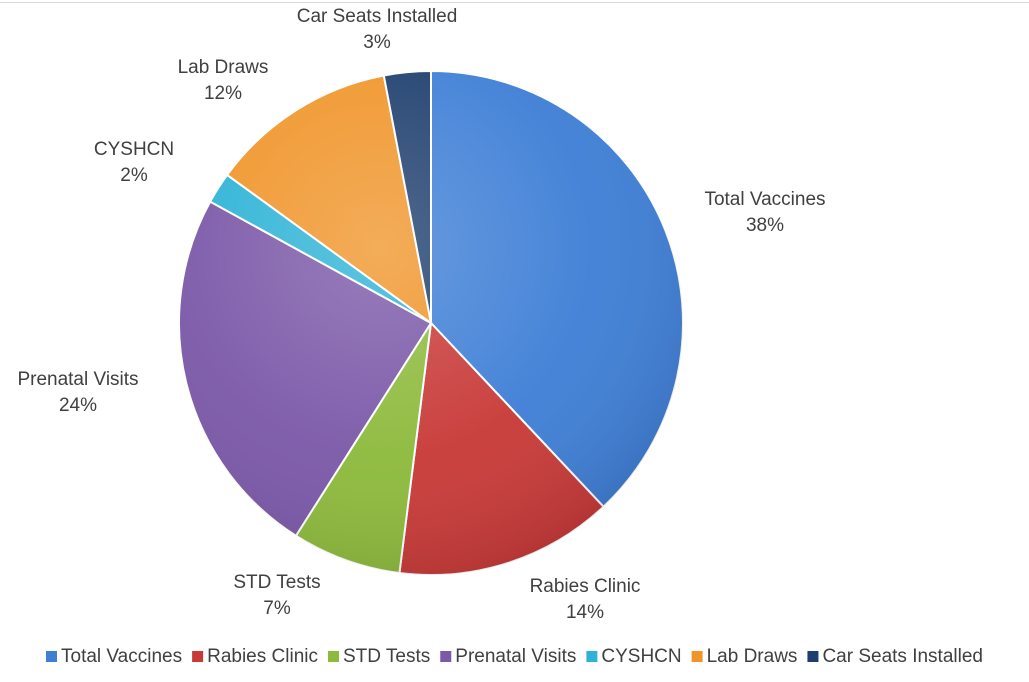 The width and height of the screenshot is (1029, 682). Describe the element at coordinates (764, 199) in the screenshot. I see `slice-label-total-vaccines: Total Vaccines` at that location.